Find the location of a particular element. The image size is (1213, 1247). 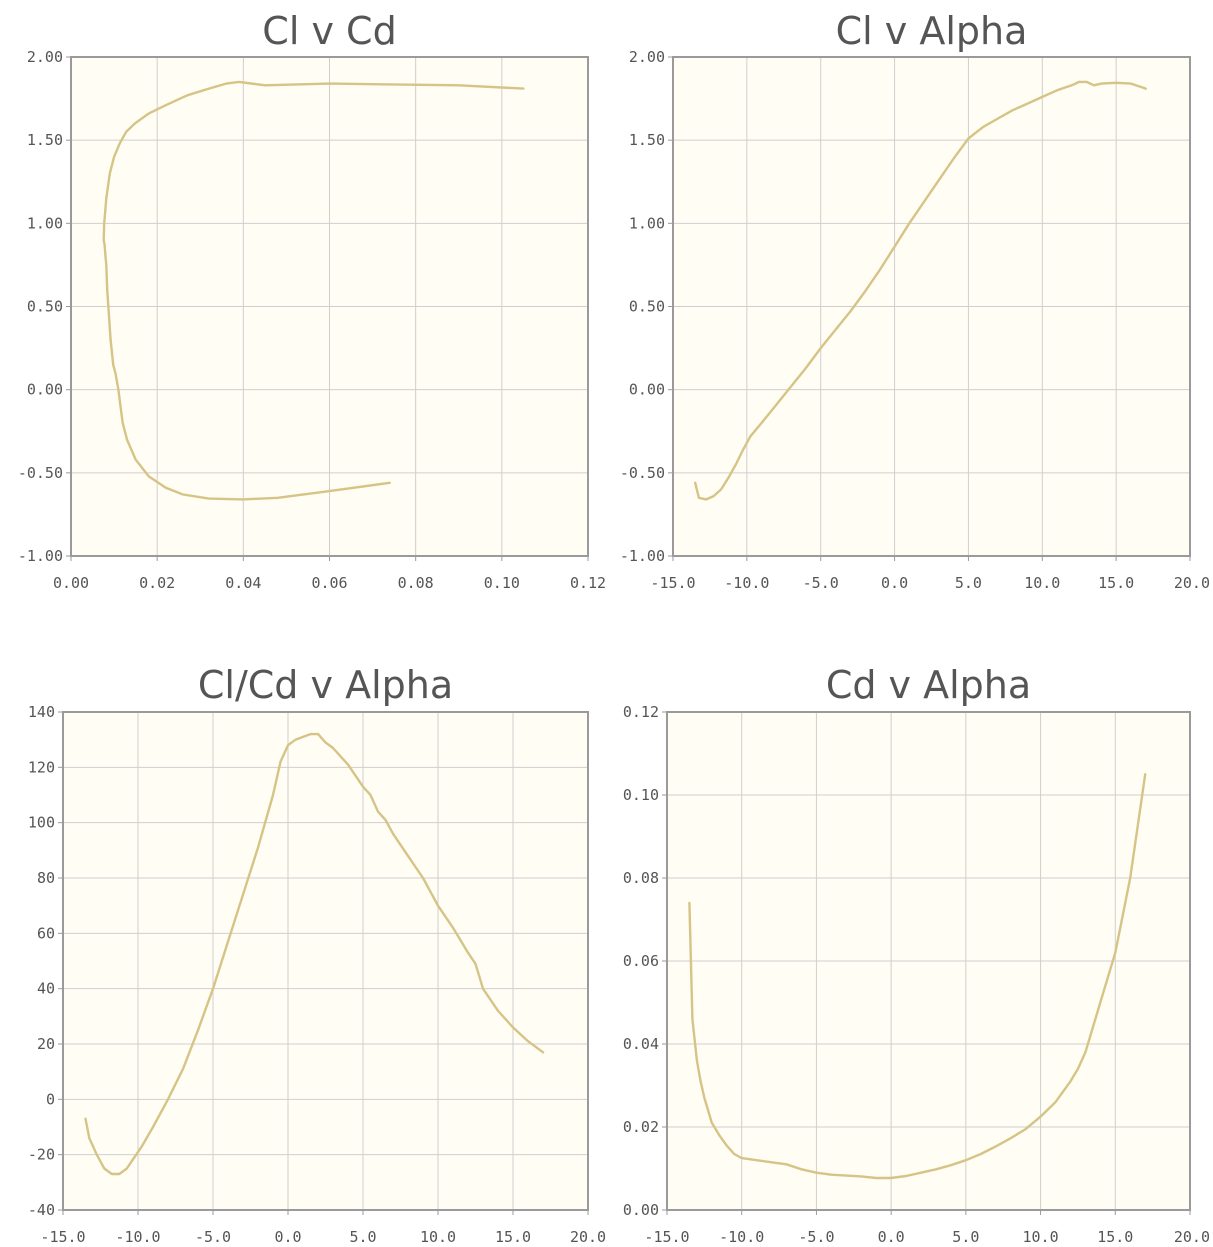

y-tick-label: 0.02 is located at coordinates (641, 1127).